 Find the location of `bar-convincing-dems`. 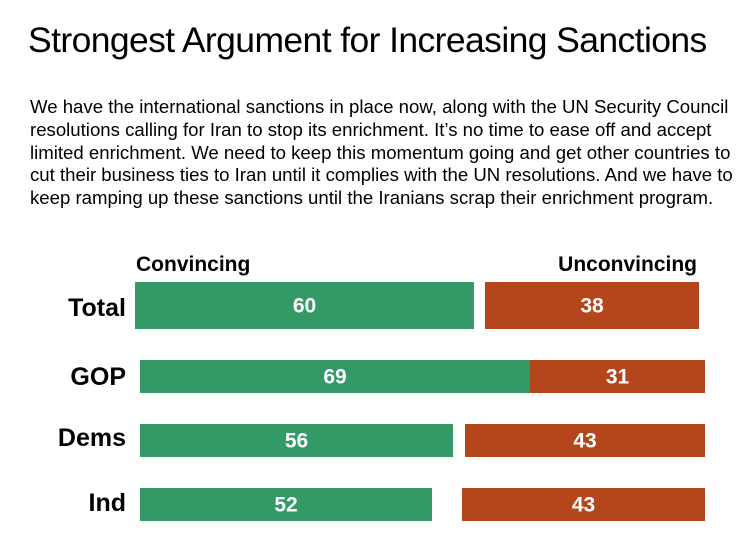

bar-convincing-dems is located at coordinates (296, 440).